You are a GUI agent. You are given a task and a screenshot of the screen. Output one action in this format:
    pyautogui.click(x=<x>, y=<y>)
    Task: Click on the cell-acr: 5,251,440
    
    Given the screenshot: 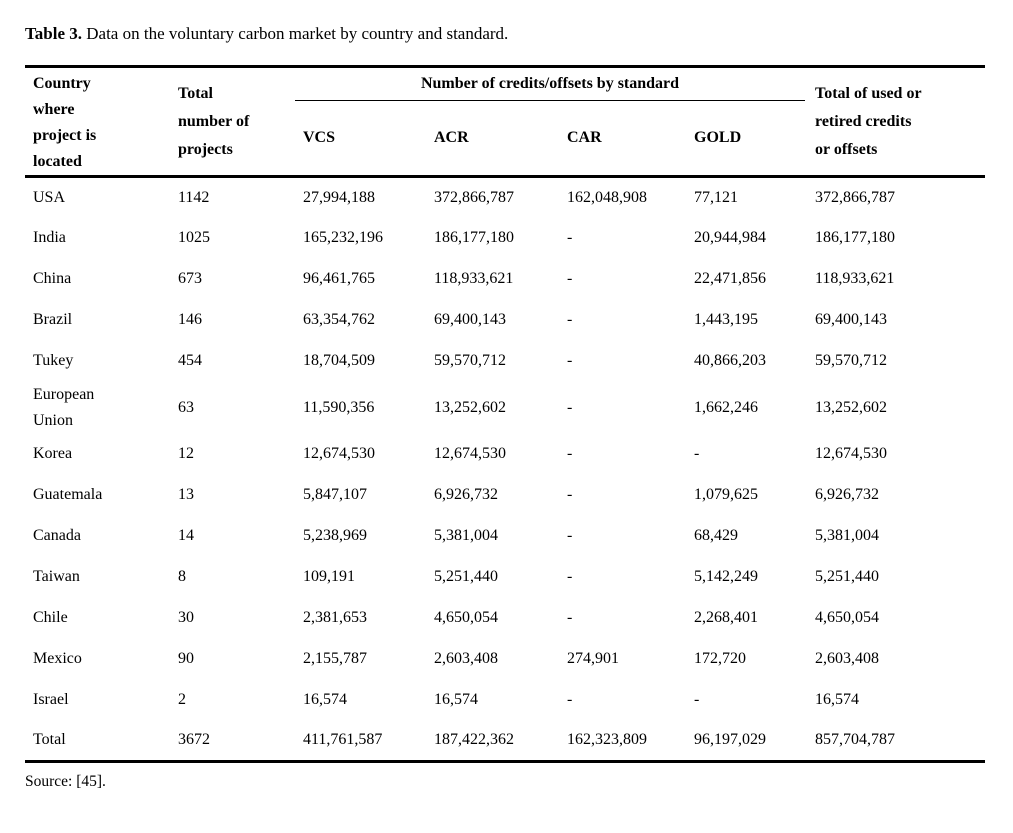 What is the action you would take?
    pyautogui.click(x=466, y=576)
    